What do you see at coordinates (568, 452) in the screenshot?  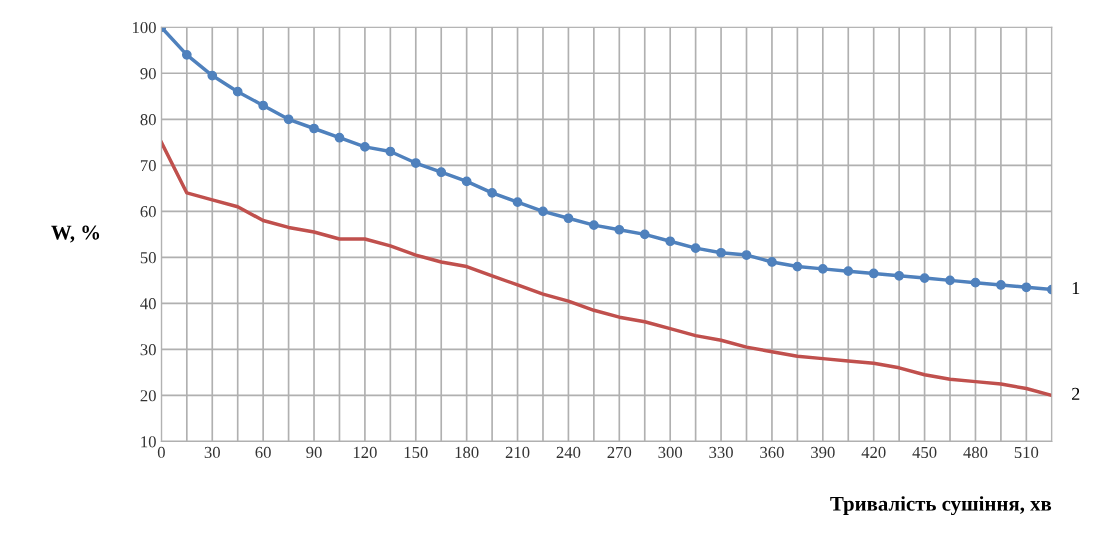 I see `x-tick-label: 240` at bounding box center [568, 452].